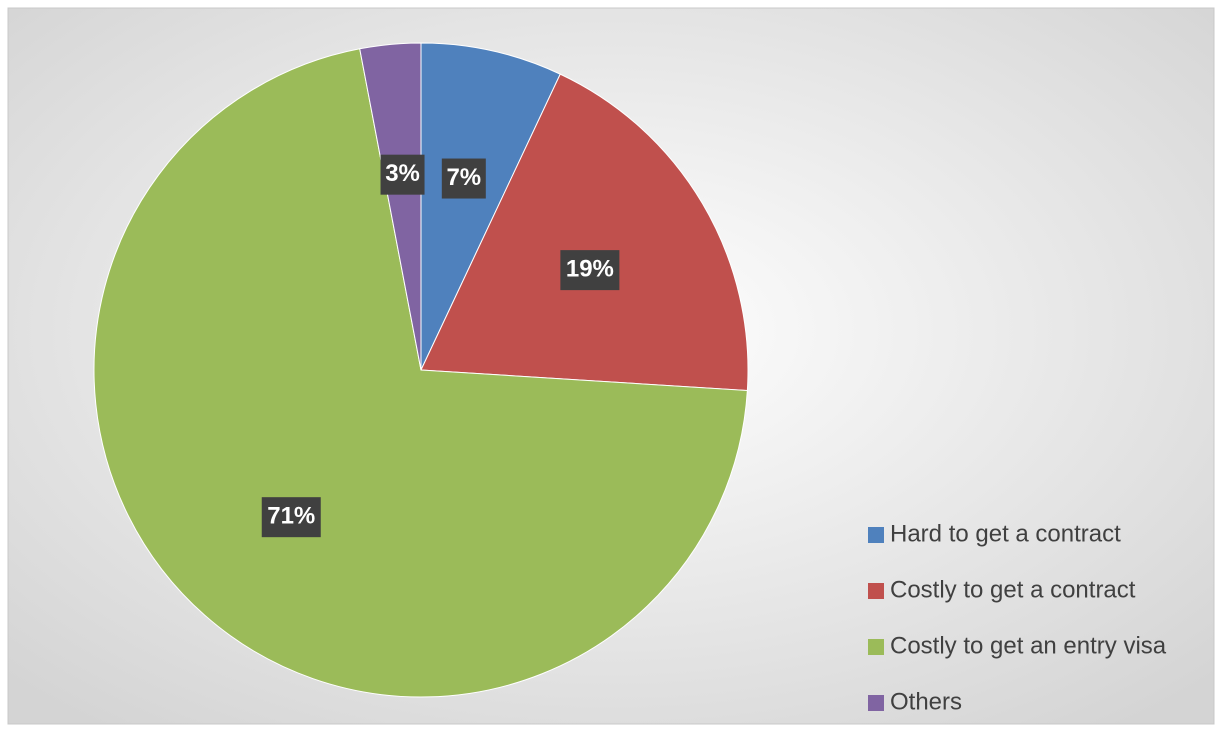  Describe the element at coordinates (1028, 645) in the screenshot. I see `legend-label: Costly to get an entry visa` at that location.